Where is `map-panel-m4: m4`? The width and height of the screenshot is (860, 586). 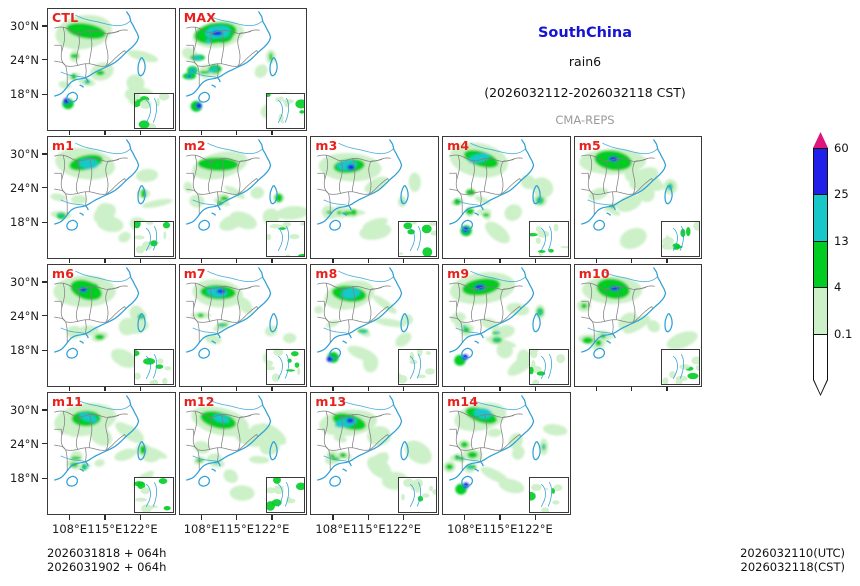
map-panel-m4: m4 is located at coordinates (506, 197).